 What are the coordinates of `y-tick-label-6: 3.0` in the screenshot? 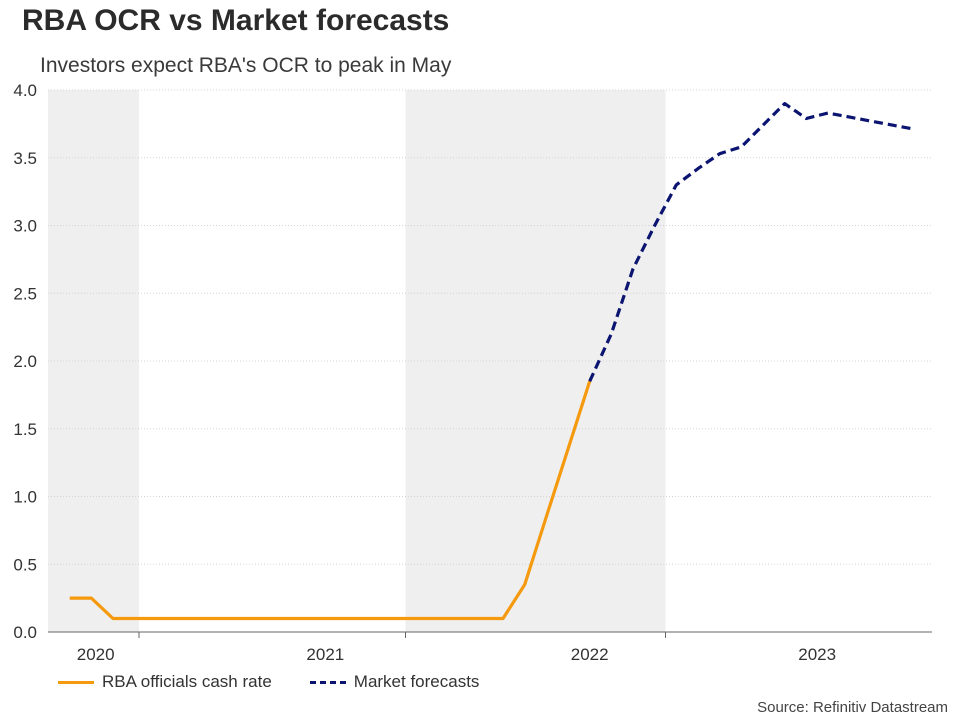 It's located at (25, 226).